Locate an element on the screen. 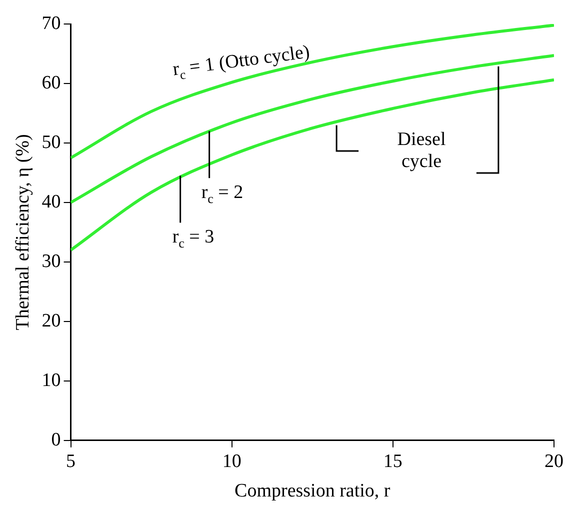 The height and width of the screenshot is (515, 580). x-tick-label: 15 is located at coordinates (392, 461).